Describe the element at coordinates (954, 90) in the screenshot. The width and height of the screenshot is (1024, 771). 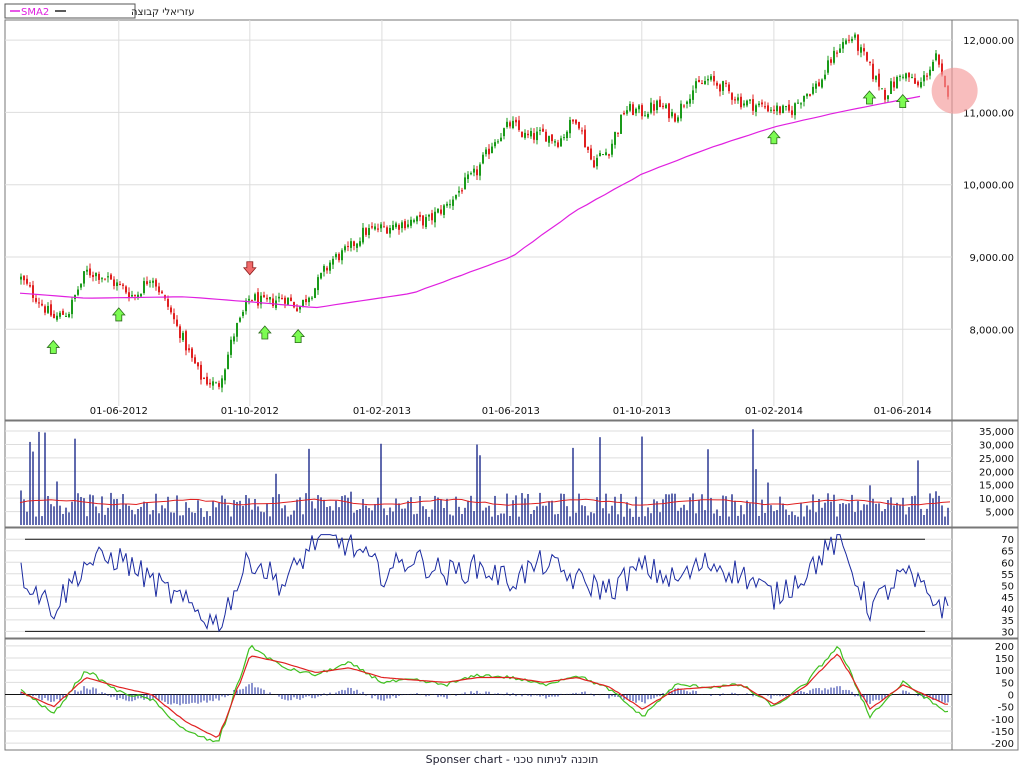
I see `highlight-circle` at that location.